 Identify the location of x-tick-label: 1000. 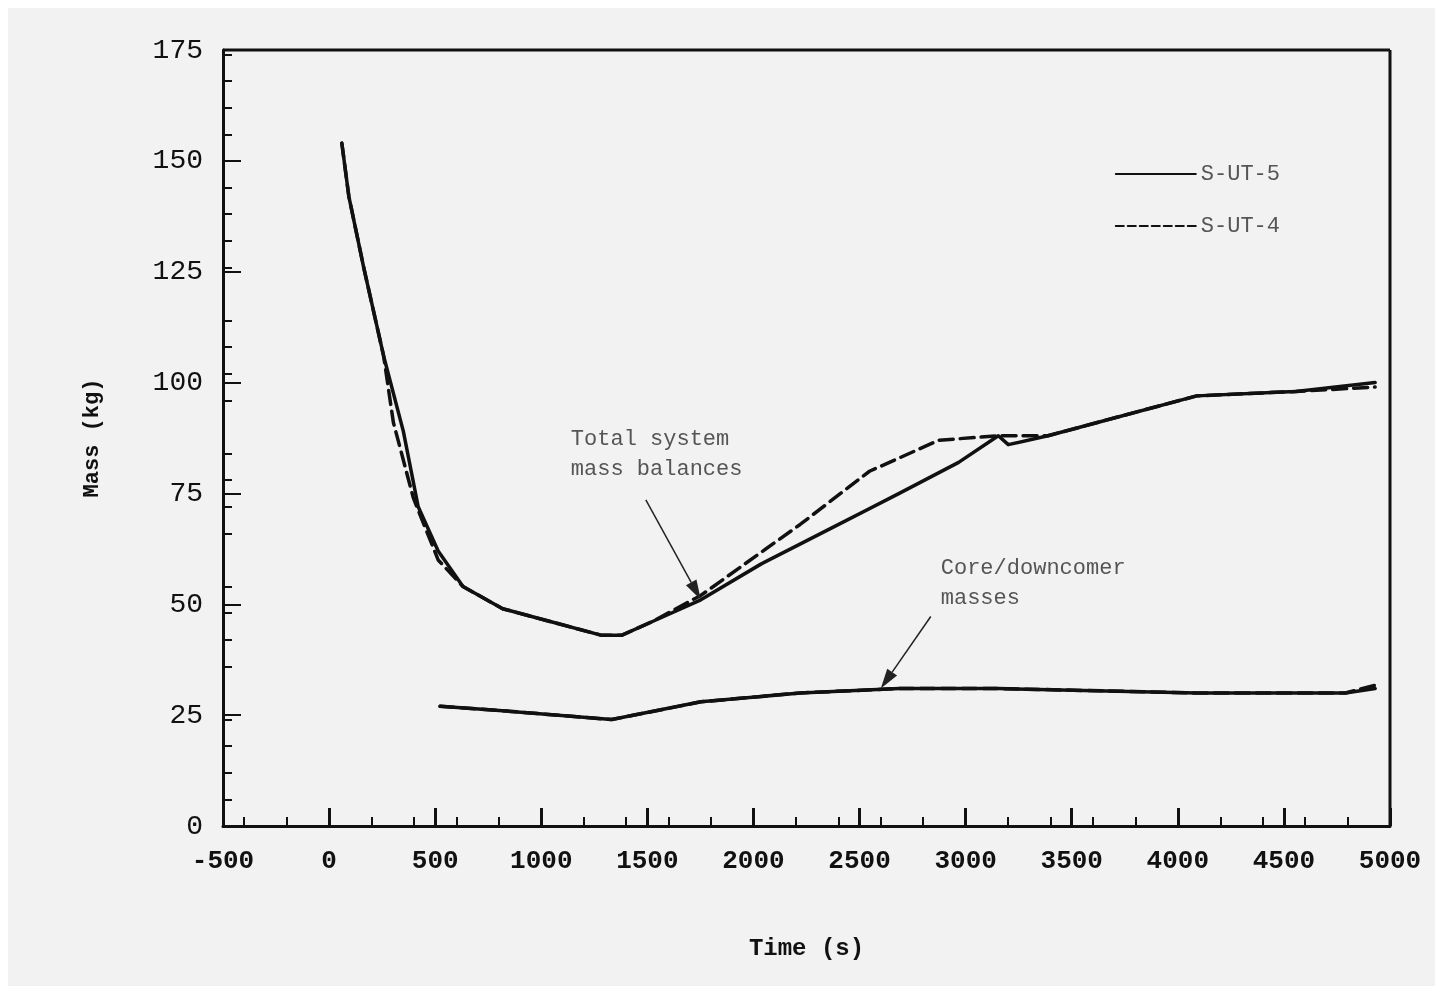
(541, 861).